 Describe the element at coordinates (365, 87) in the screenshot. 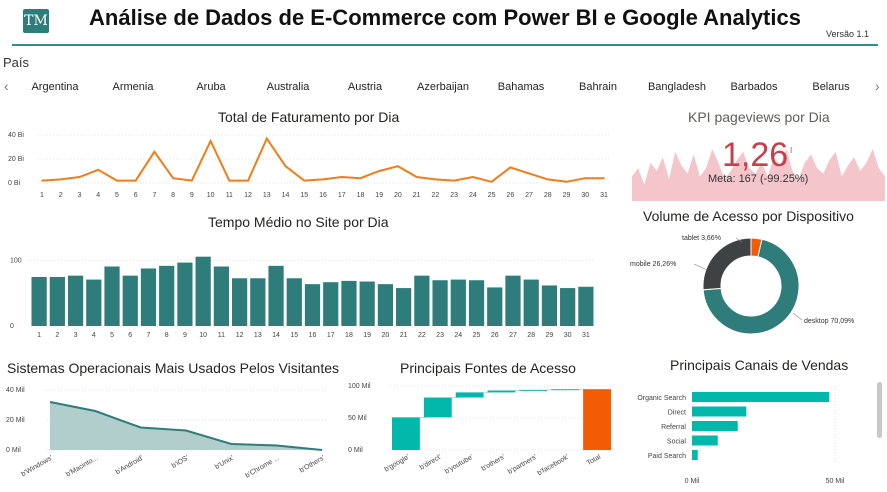

I see `country-item: Austria` at that location.